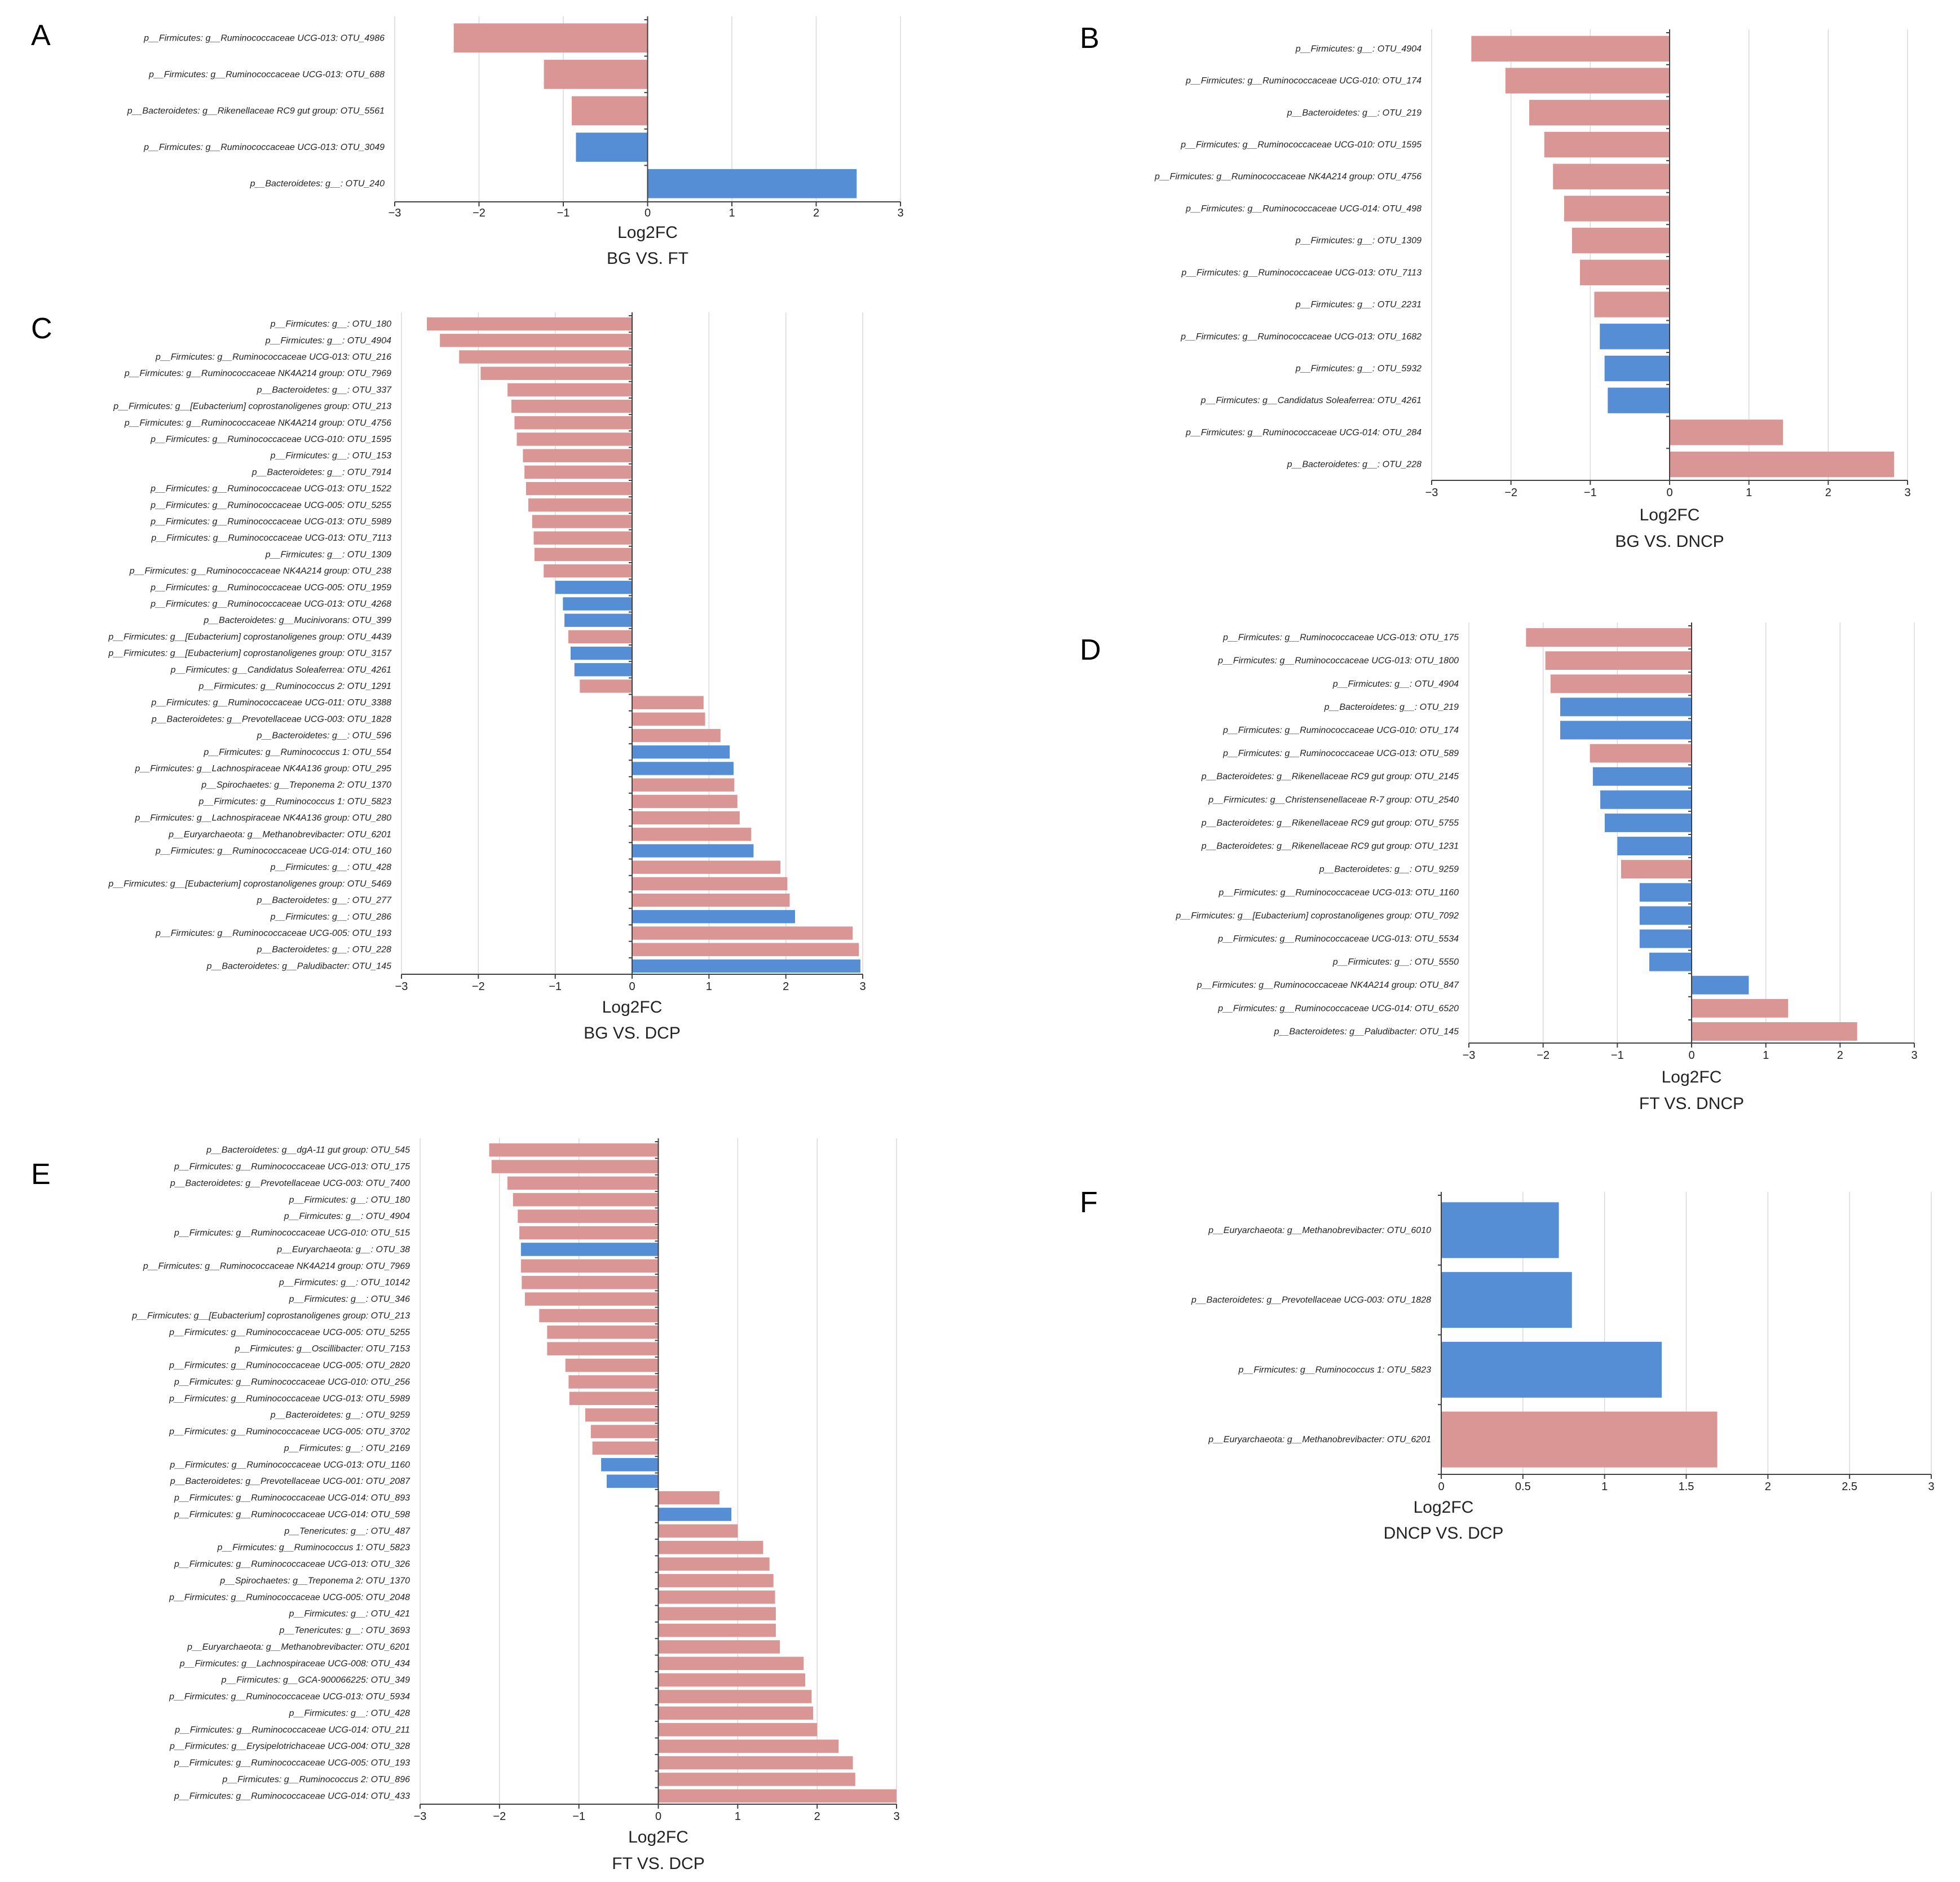  What do you see at coordinates (321, 472) in the screenshot?
I see `category-label: p__Bacteroidetes: g__: OTU_7914` at bounding box center [321, 472].